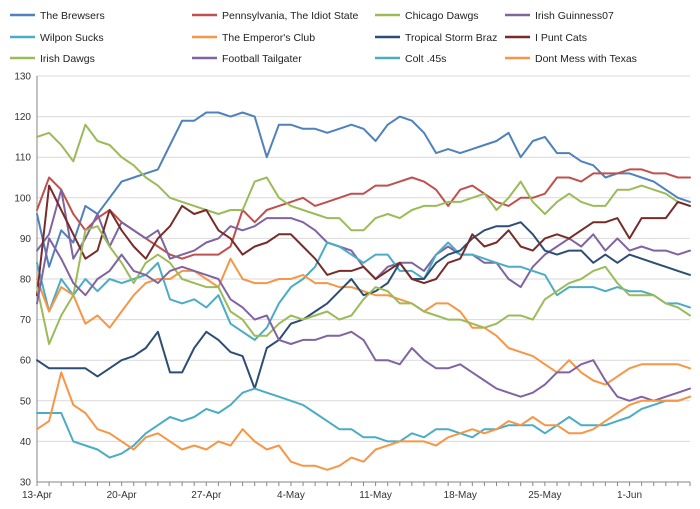 The height and width of the screenshot is (509, 700). I want to click on x-tick-label: 11-May, so click(375, 495).